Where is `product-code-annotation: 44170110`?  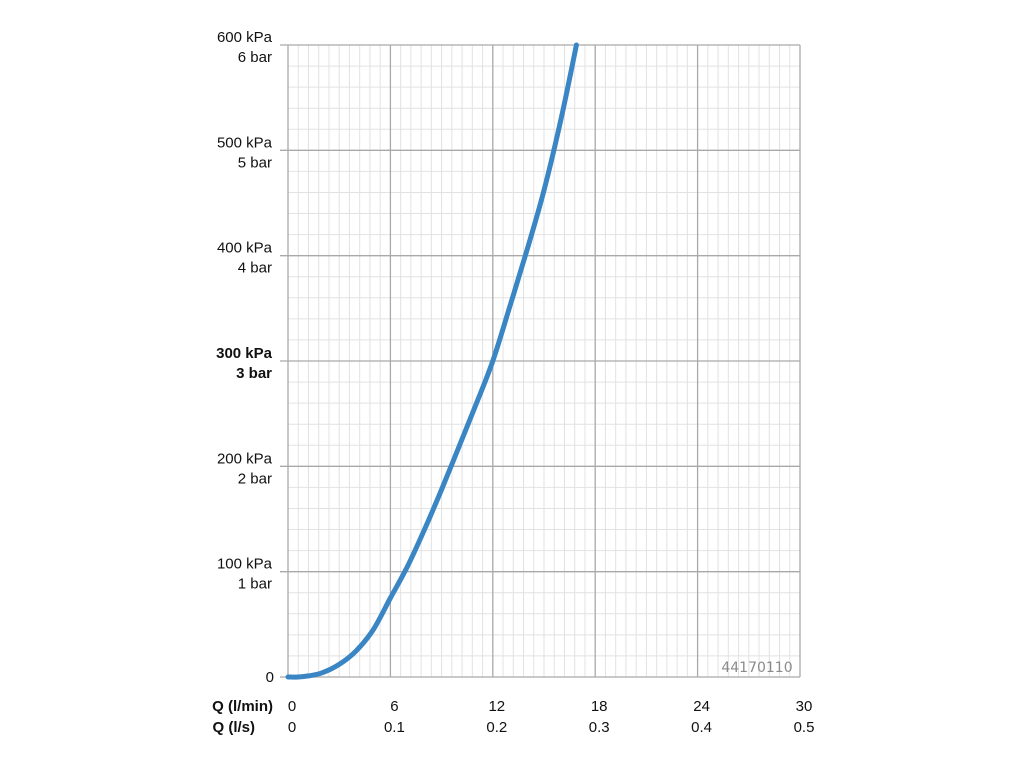 product-code-annotation: 44170110 is located at coordinates (756, 668).